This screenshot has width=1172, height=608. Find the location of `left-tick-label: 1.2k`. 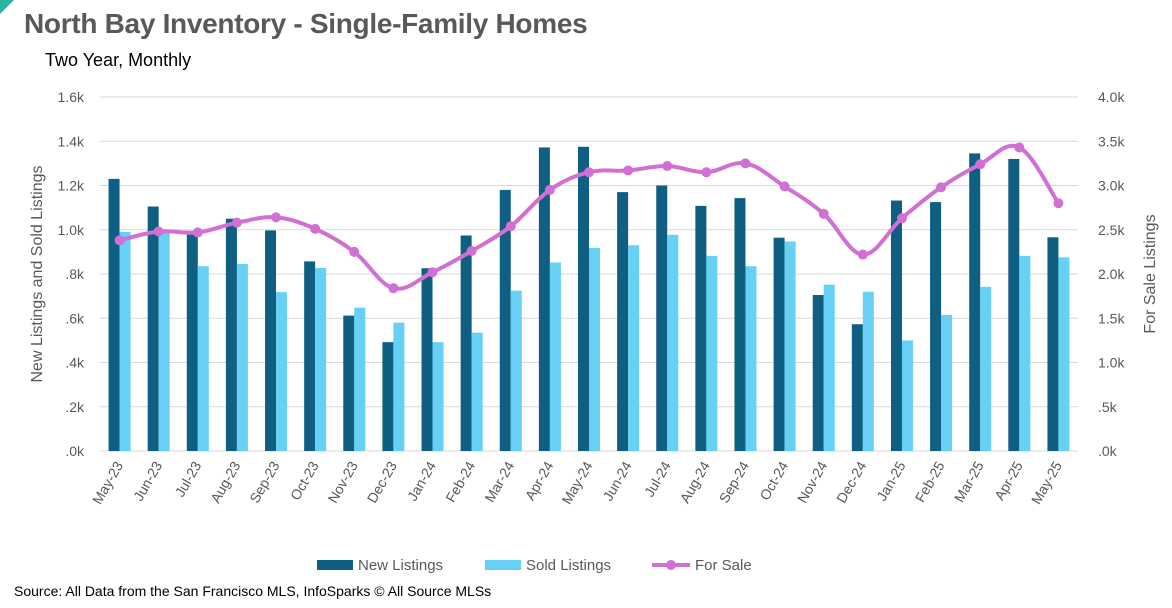

left-tick-label: 1.2k is located at coordinates (71, 186).